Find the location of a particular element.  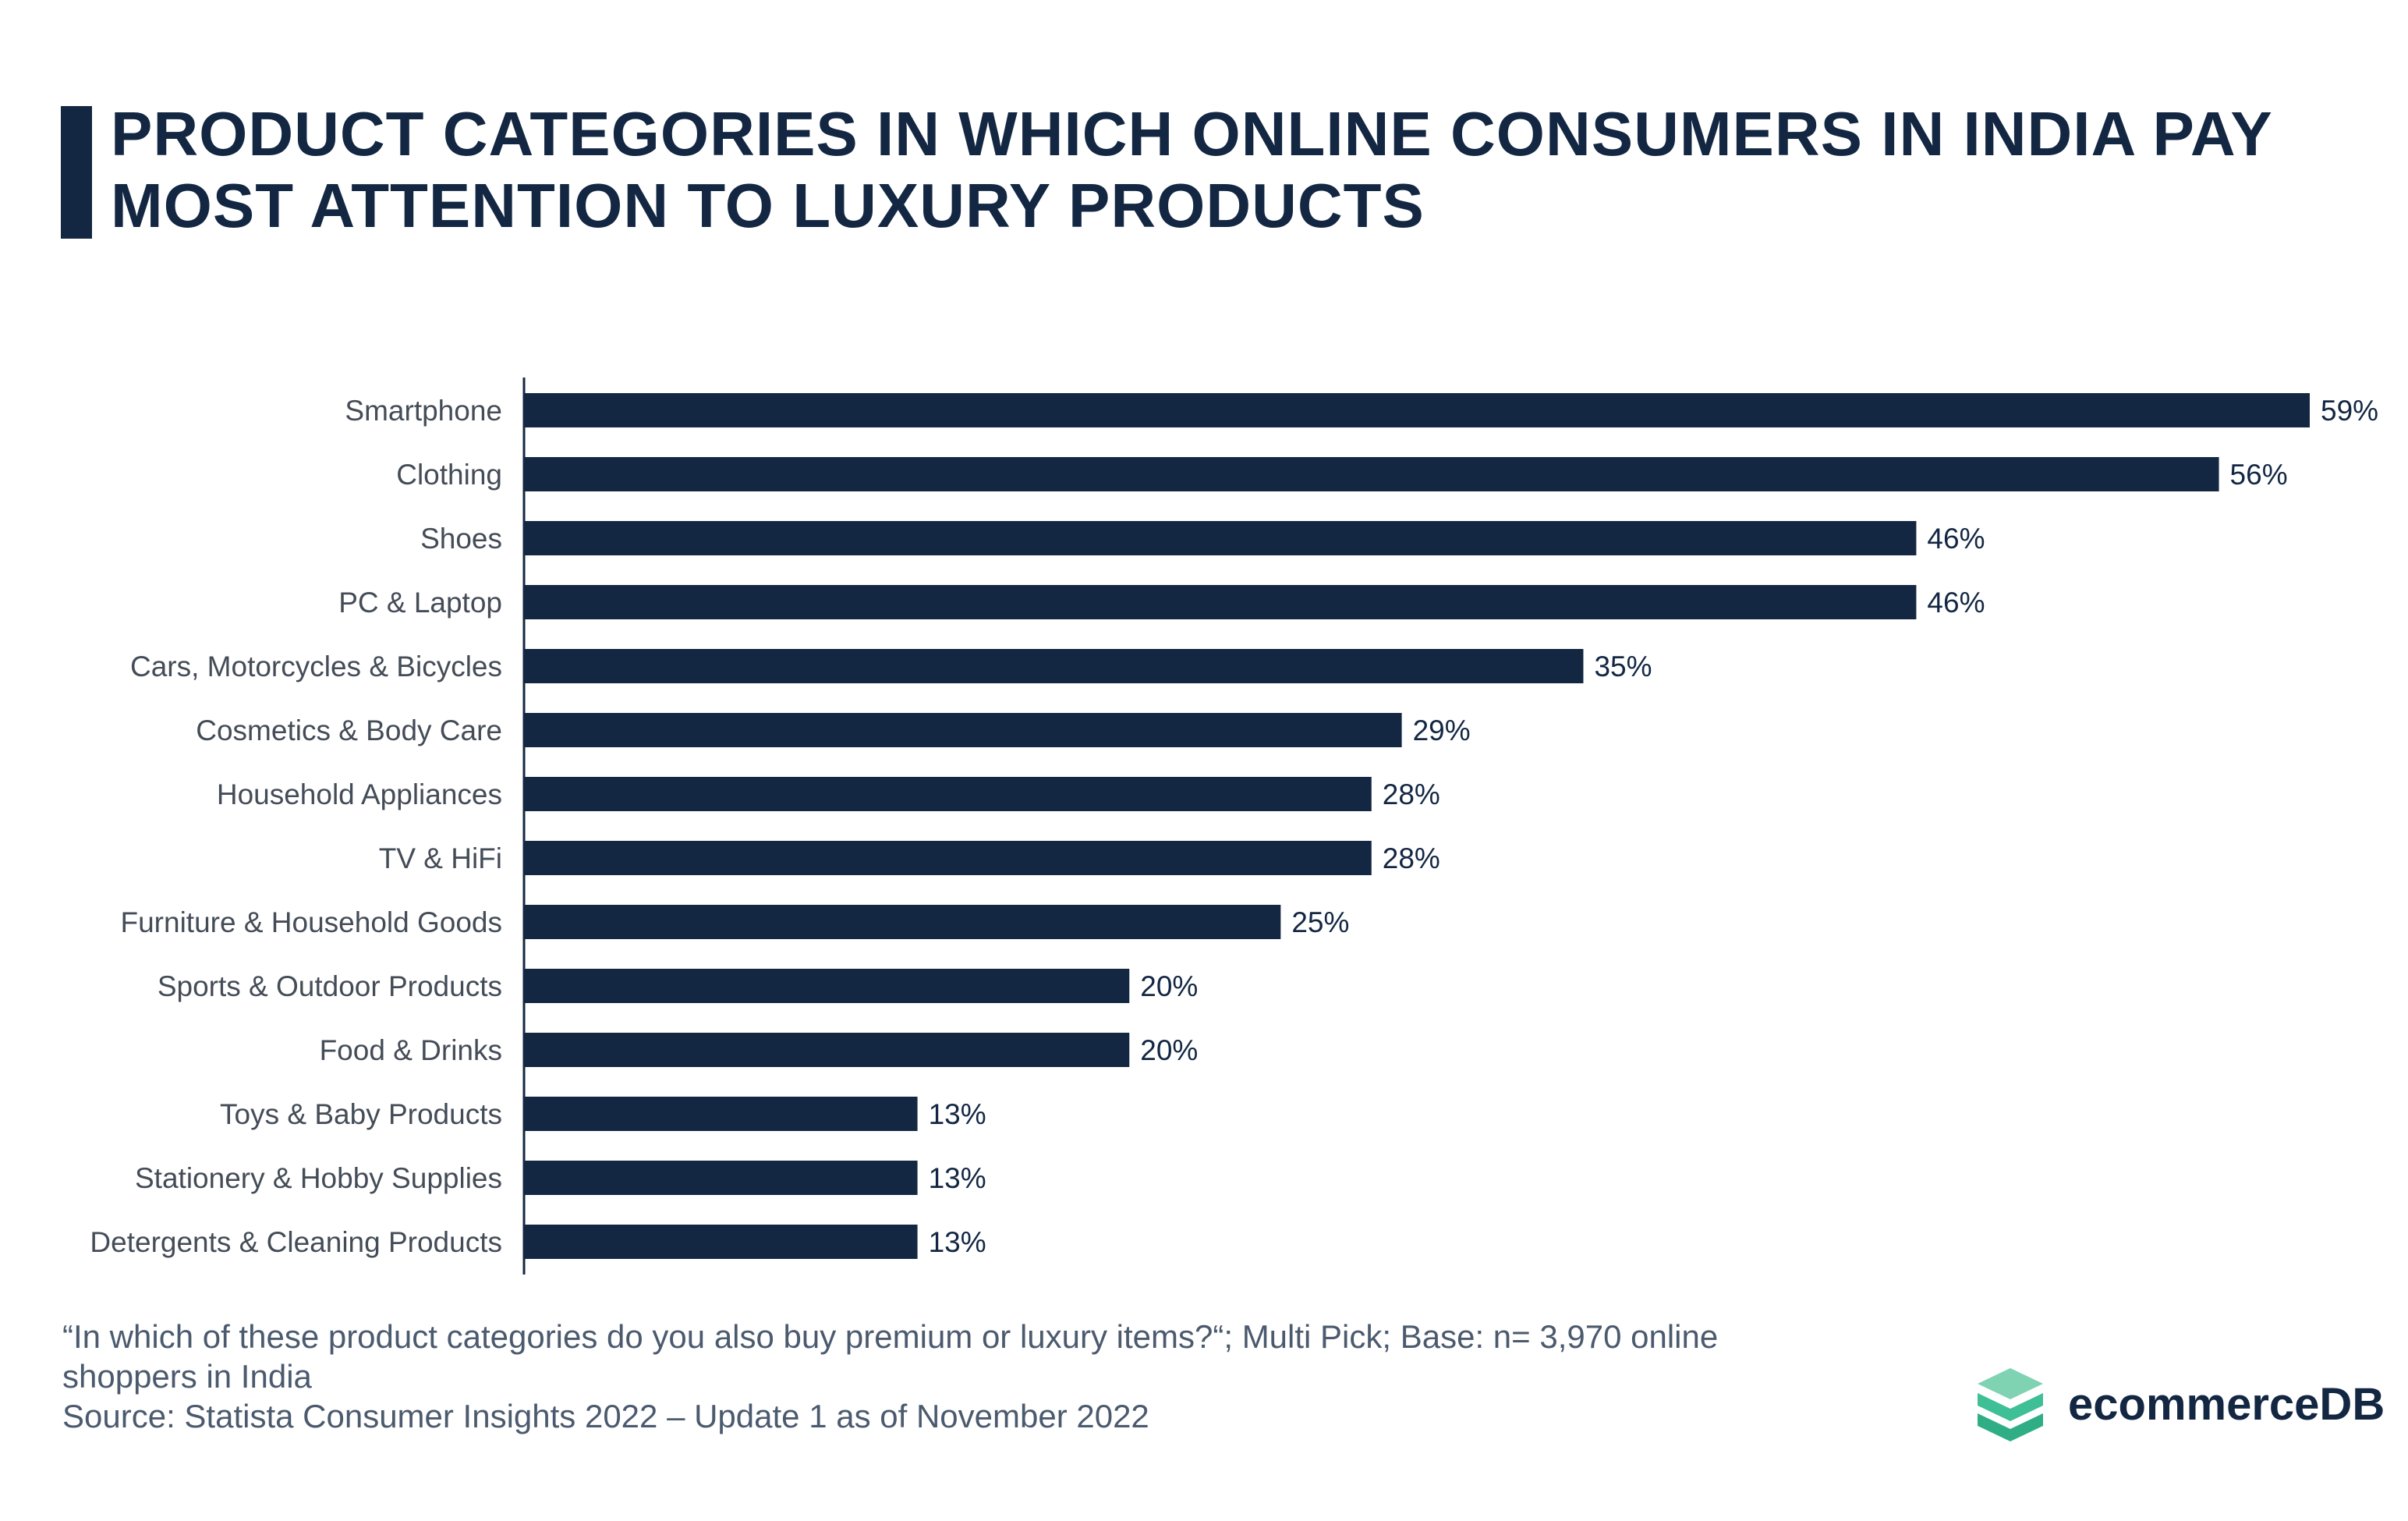

ecommercedb-logo: ecommerceDB is located at coordinates (2179, 1404).